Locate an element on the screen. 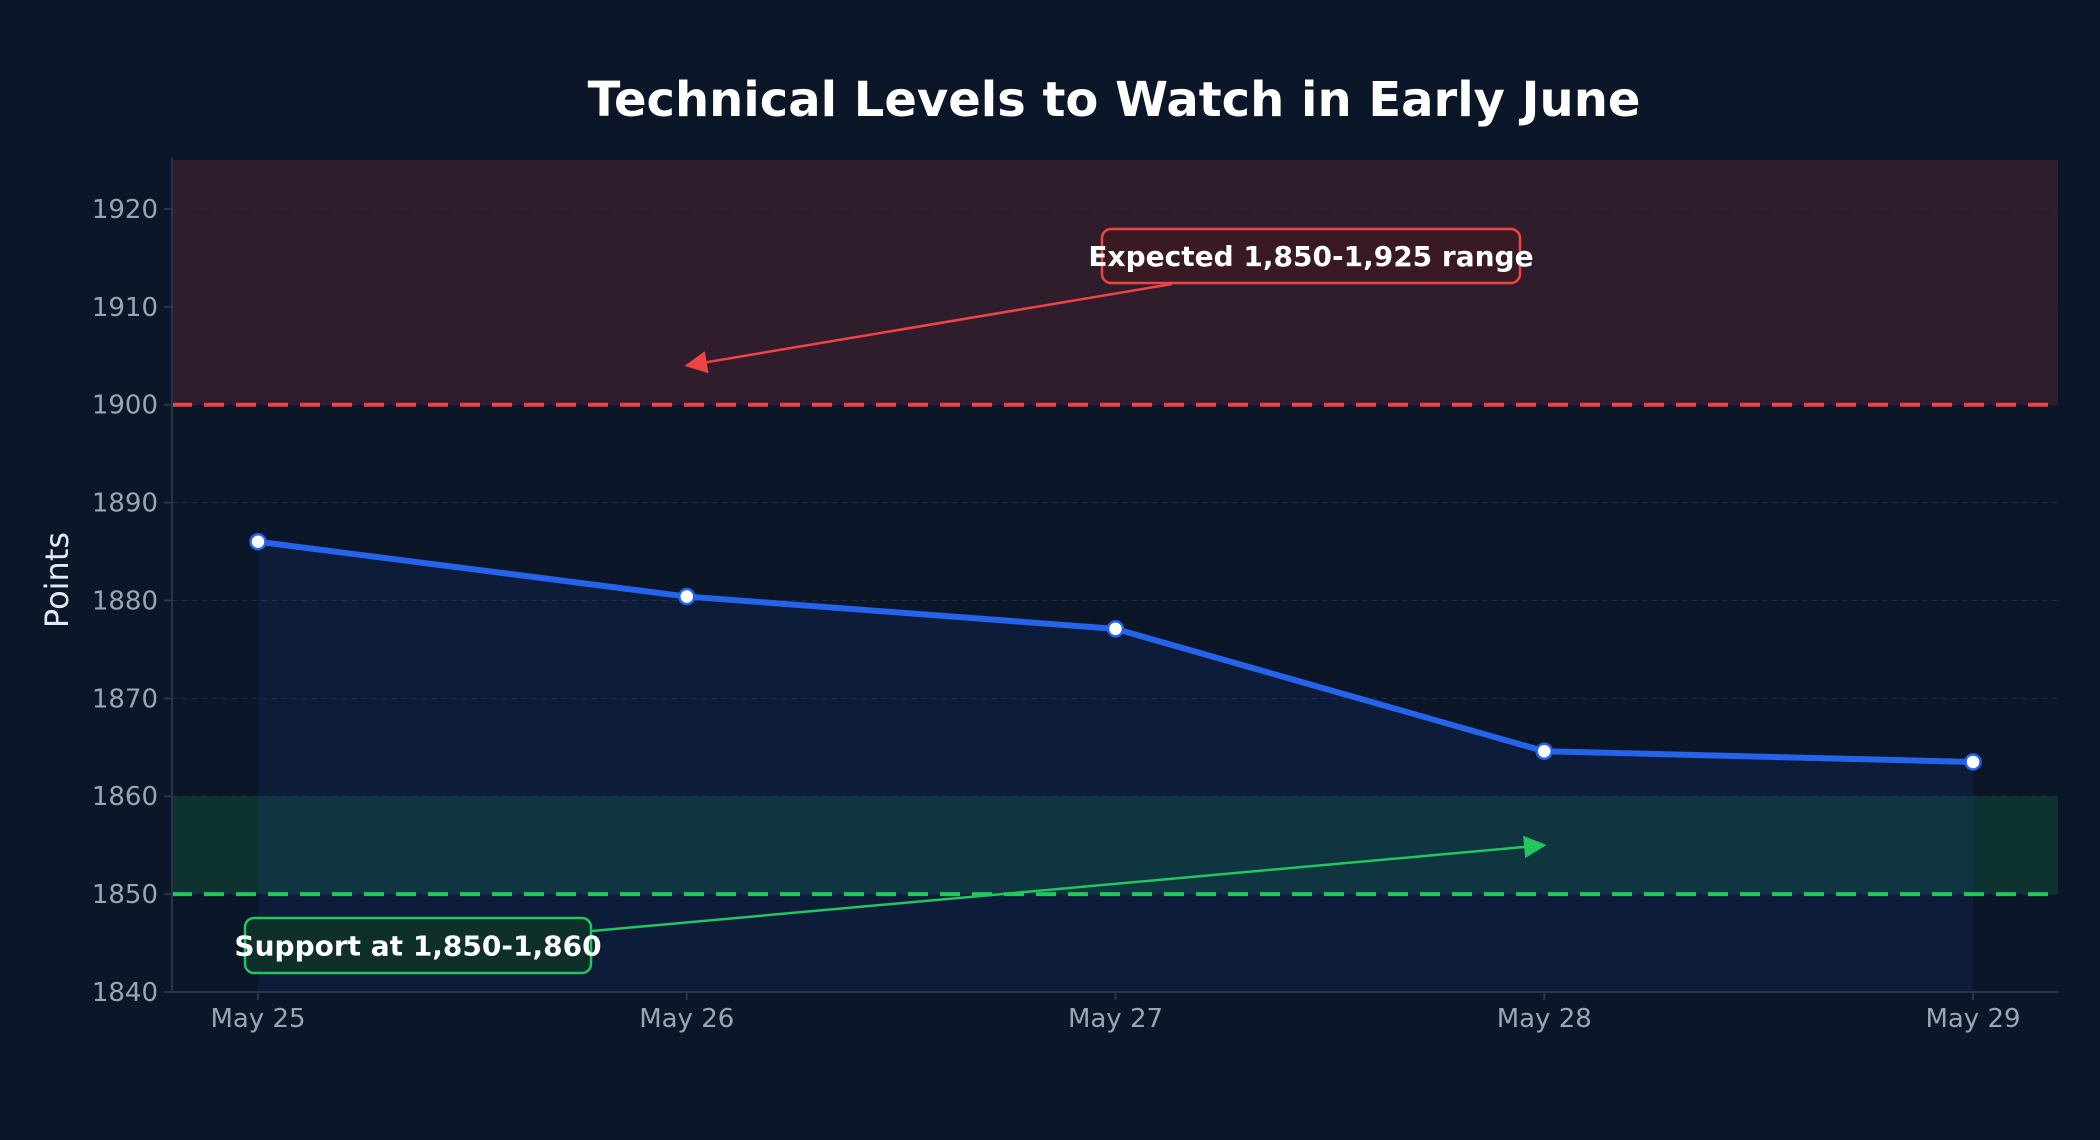  y-tick-label: 1870 is located at coordinates (125, 699).